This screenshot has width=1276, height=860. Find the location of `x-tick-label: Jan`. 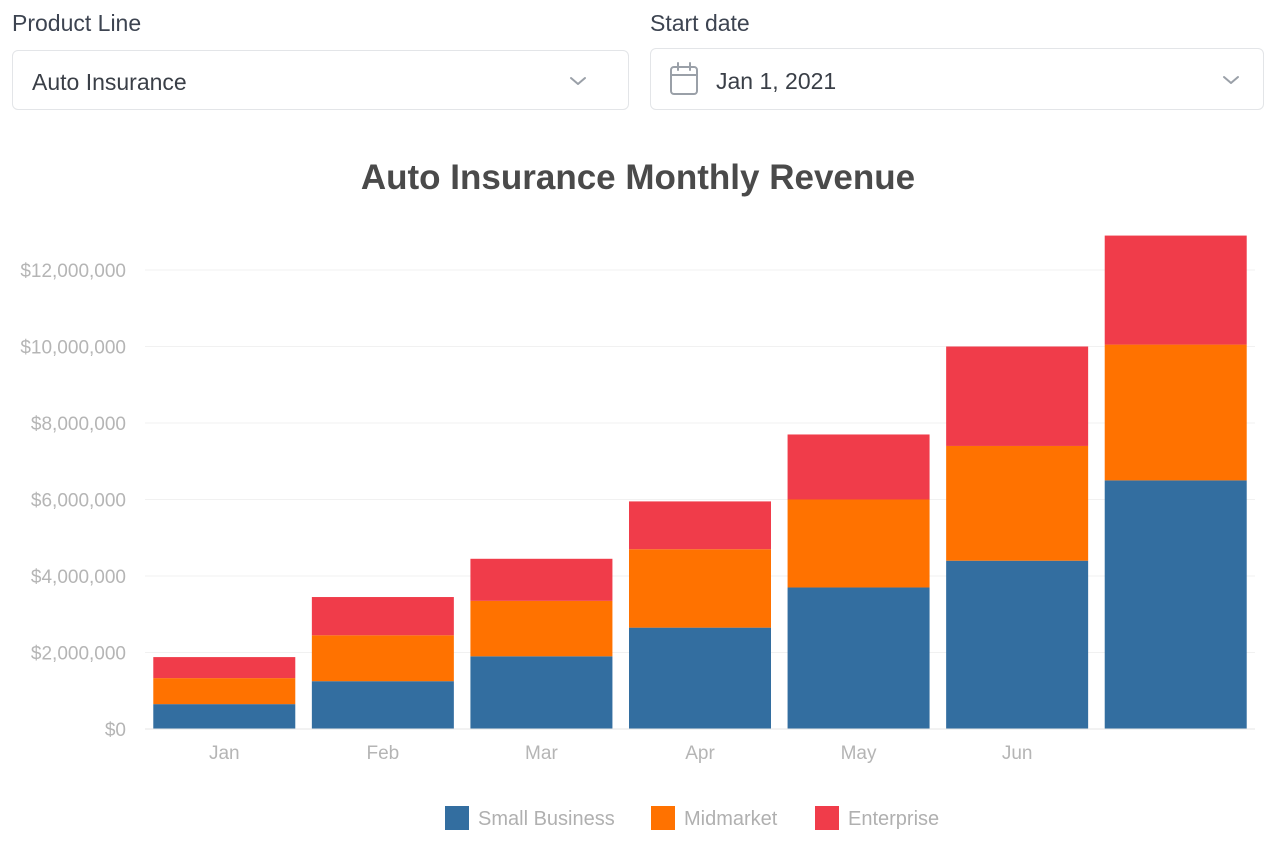

x-tick-label: Jan is located at coordinates (224, 753).